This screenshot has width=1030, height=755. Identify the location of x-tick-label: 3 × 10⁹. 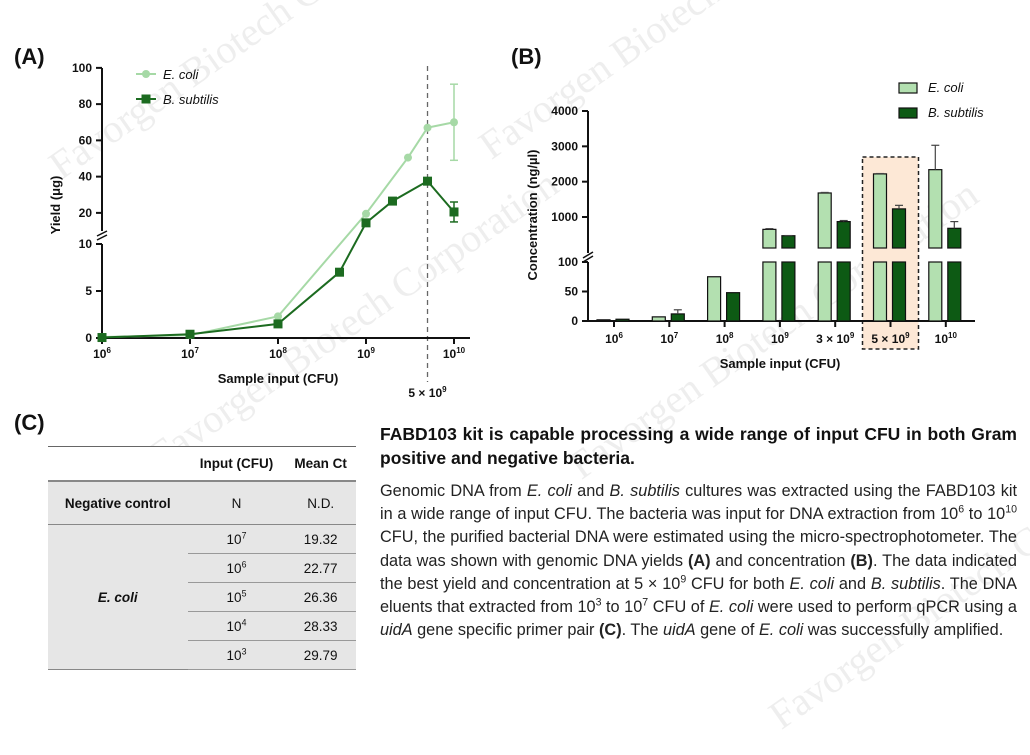
(835, 338).